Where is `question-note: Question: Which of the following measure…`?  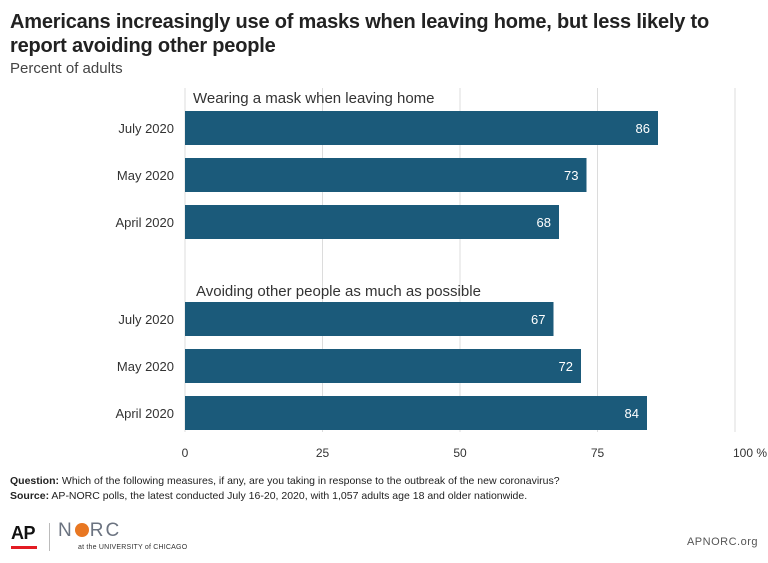
question-note: Question: Which of the following measure… is located at coordinates (385, 481).